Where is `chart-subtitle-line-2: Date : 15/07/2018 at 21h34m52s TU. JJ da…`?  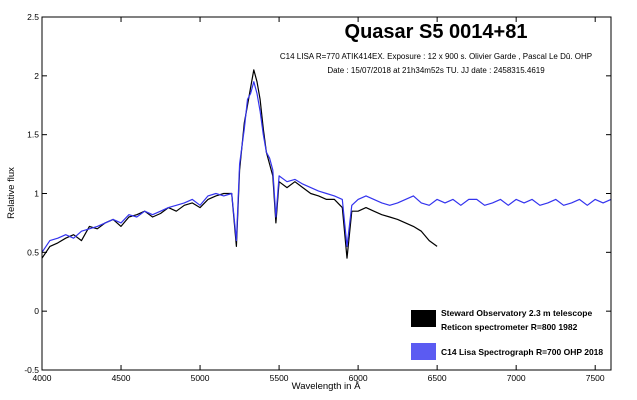
chart-subtitle-line-2: Date : 15/07/2018 at 21h34m52s TU. JJ da… is located at coordinates (436, 70).